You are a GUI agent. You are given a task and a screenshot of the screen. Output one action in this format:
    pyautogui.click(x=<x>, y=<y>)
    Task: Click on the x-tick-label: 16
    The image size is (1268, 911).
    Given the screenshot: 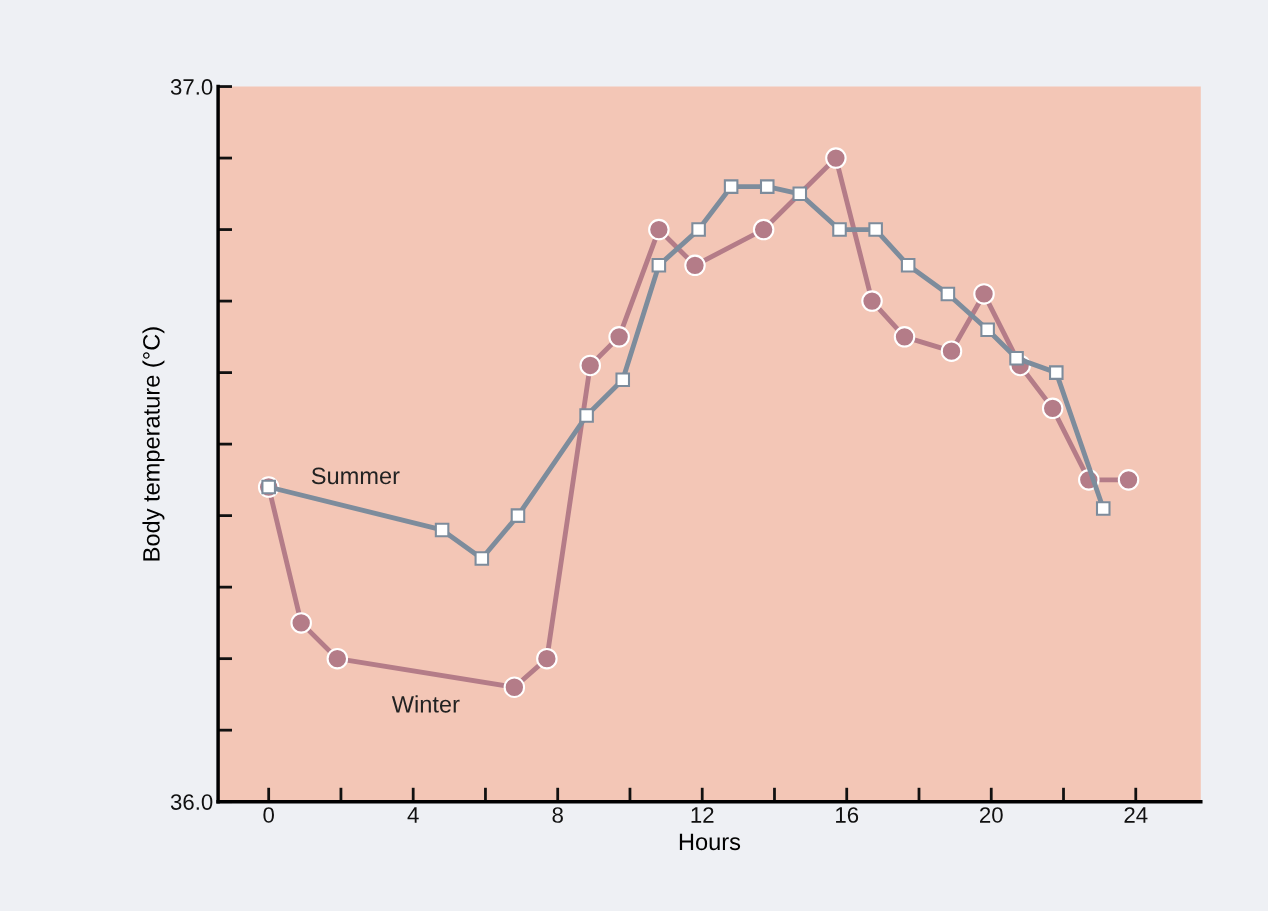 What is the action you would take?
    pyautogui.click(x=847, y=815)
    